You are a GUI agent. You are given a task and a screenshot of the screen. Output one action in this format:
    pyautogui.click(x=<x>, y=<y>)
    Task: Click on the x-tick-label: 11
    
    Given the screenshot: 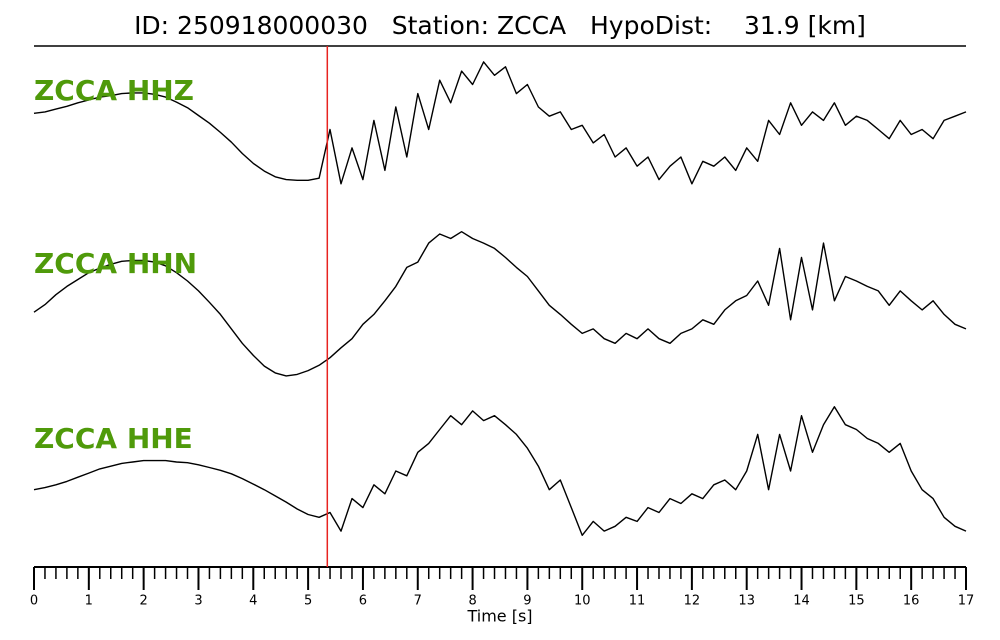 What is the action you would take?
    pyautogui.click(x=637, y=601)
    